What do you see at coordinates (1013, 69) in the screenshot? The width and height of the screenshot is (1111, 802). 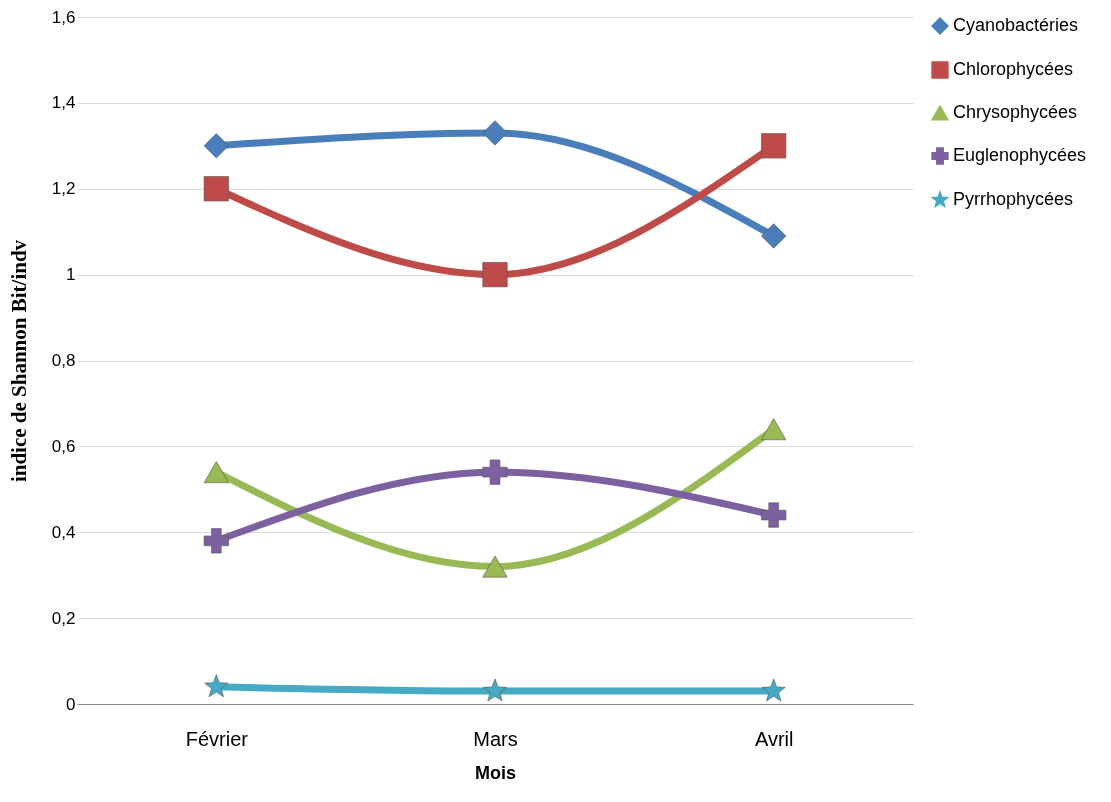 I see `legend-label: Chlorophycées` at bounding box center [1013, 69].